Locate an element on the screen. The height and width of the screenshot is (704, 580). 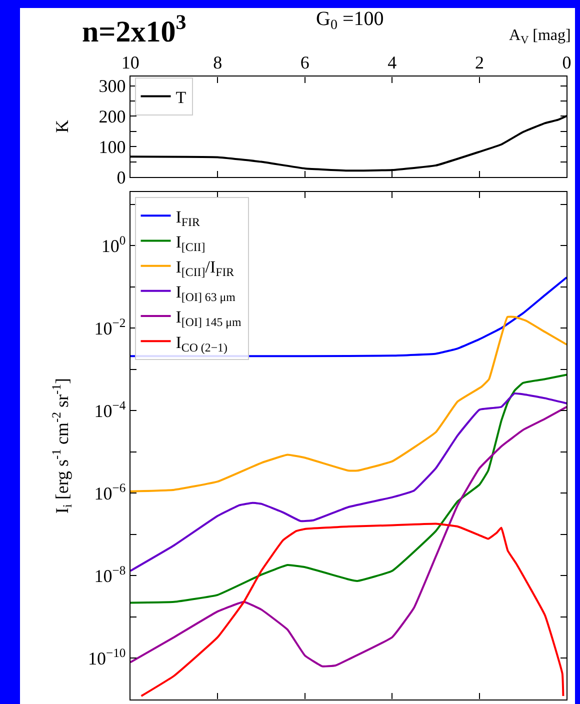
y-tick-label: 10$^{0}$ is located at coordinates (113, 244).